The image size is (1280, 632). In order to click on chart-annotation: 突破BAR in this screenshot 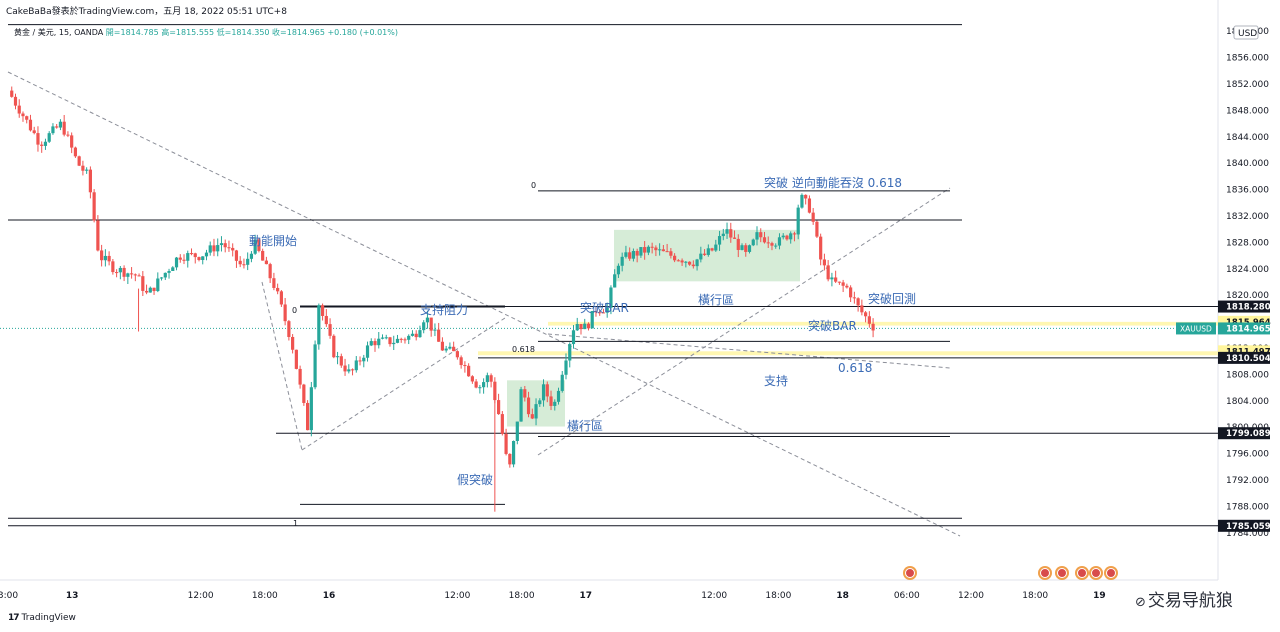, I will do `click(604, 307)`.